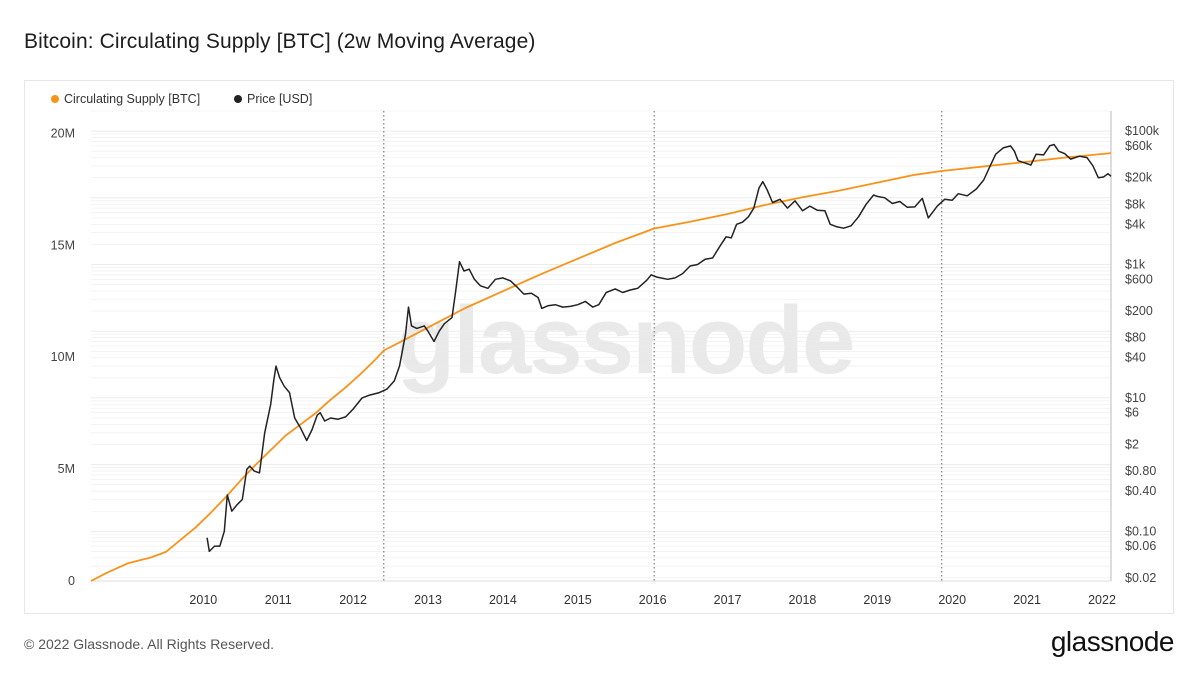  What do you see at coordinates (877, 600) in the screenshot?
I see `x-tick-label: 2019` at bounding box center [877, 600].